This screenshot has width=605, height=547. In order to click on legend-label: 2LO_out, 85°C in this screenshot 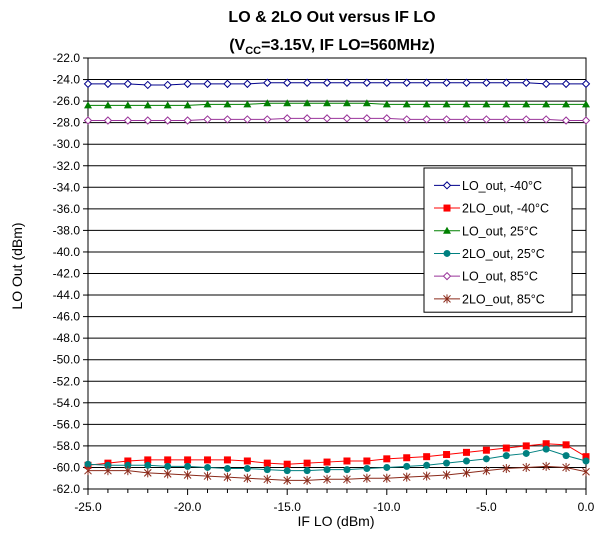, I will do `click(503, 299)`.